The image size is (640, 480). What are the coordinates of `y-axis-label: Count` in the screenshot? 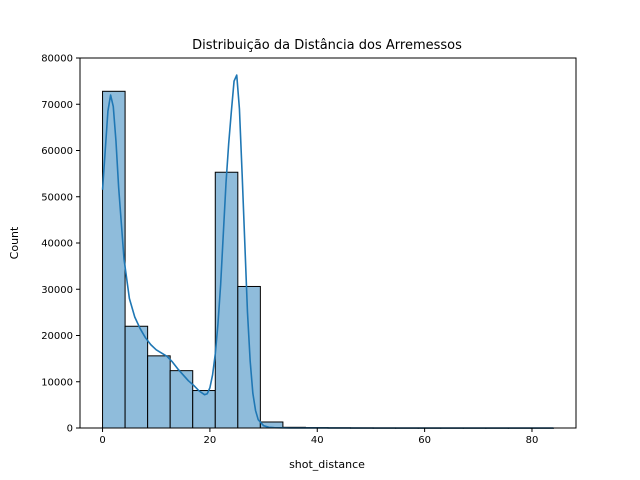 It's located at (14, 242).